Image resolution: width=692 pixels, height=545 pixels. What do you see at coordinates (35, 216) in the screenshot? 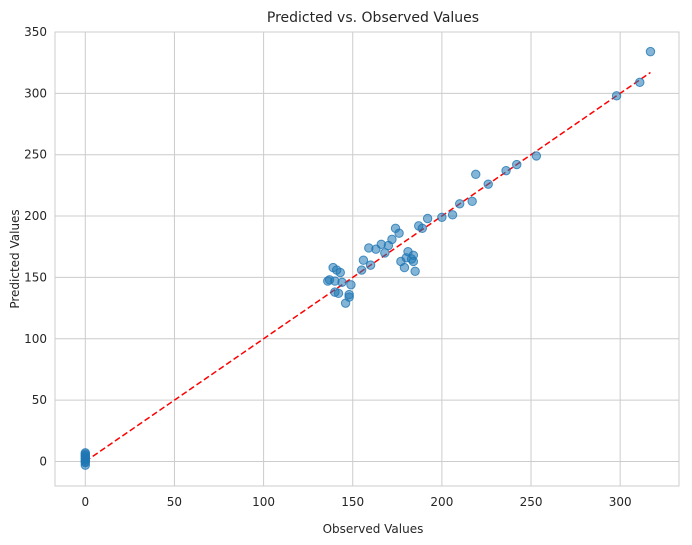
I see `y-tick-label: 200` at bounding box center [35, 216].